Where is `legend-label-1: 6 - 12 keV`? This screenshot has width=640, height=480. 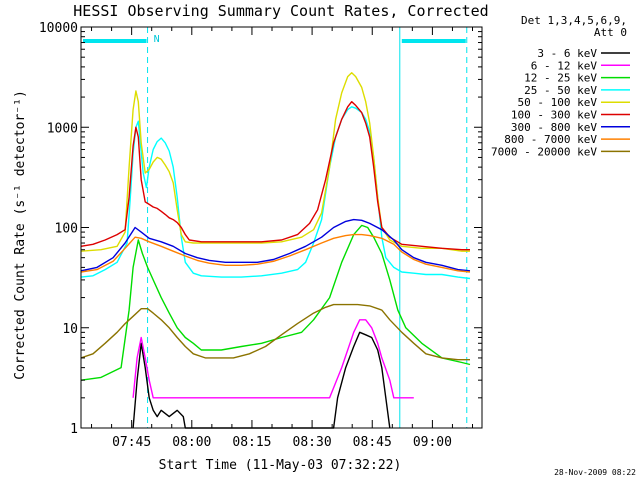 legend-label-1: 6 - 12 keV is located at coordinates (564, 65).